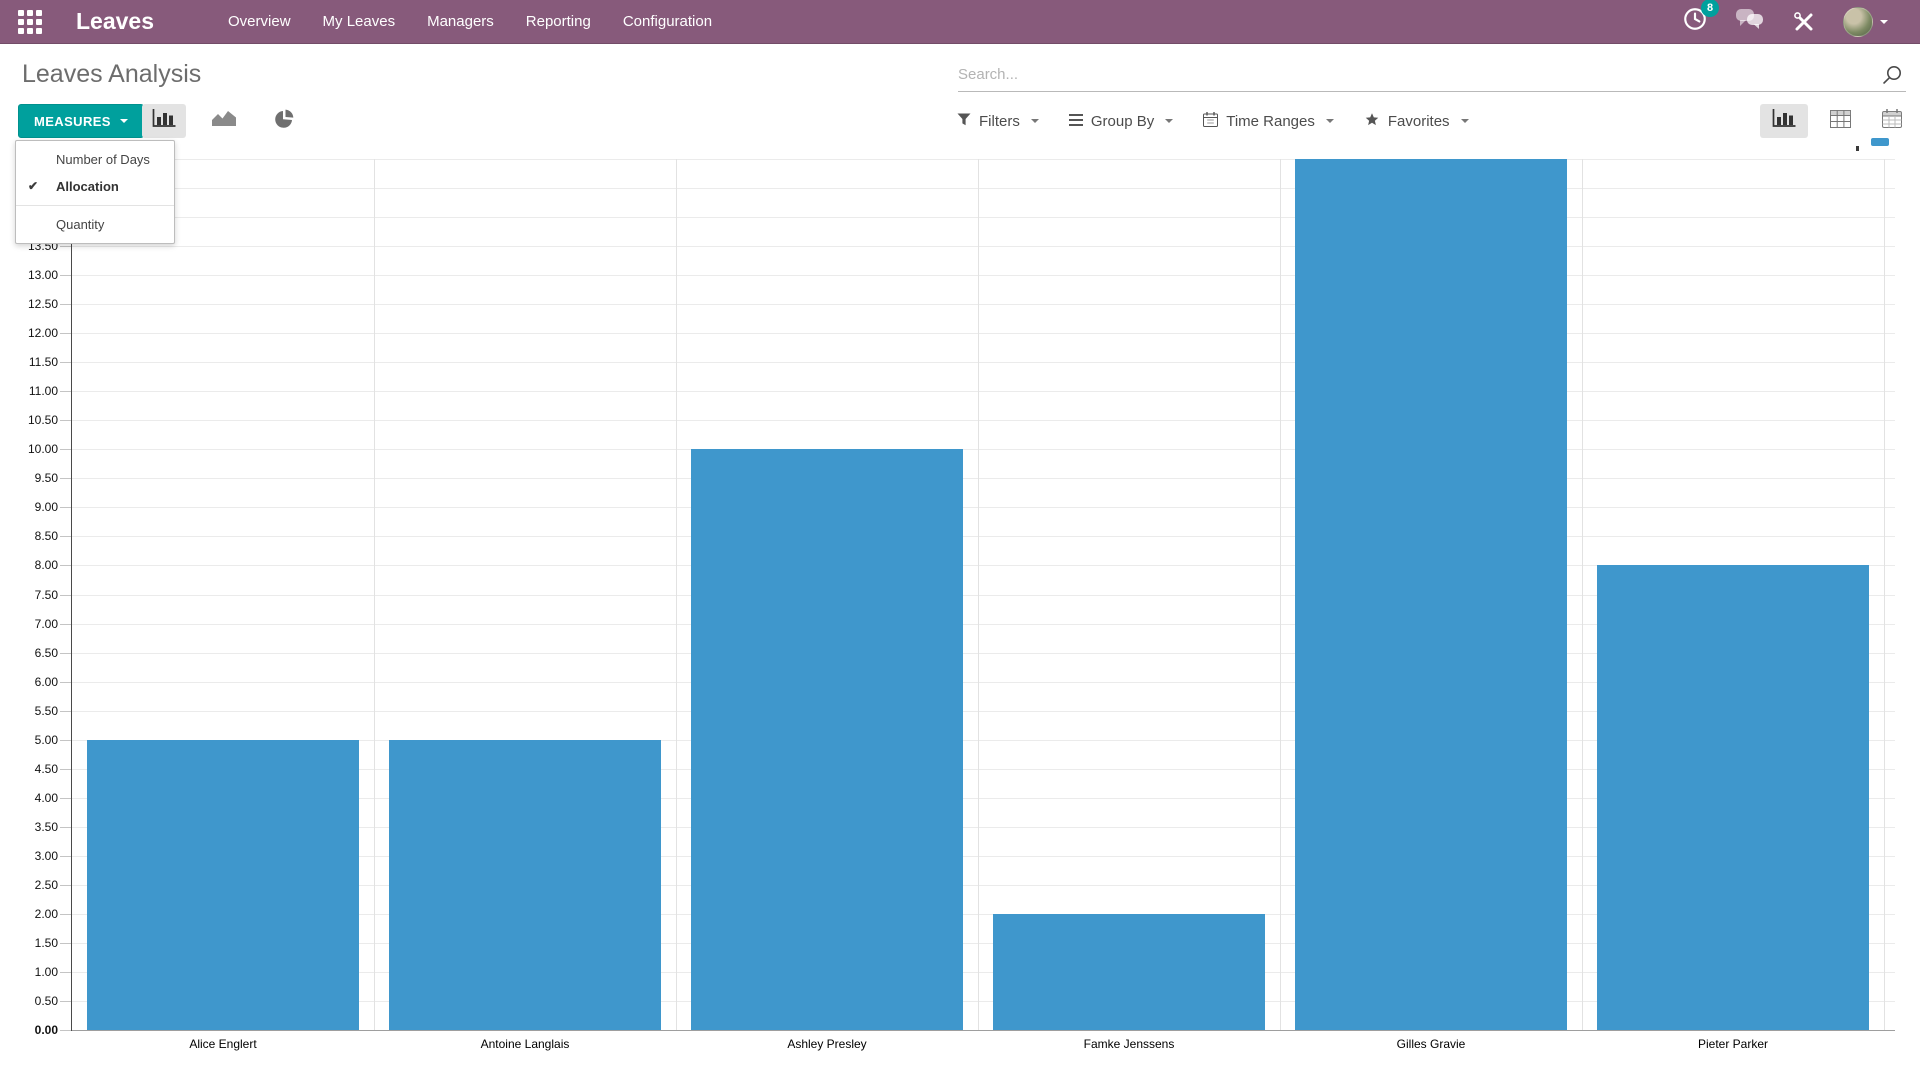 This screenshot has width=1920, height=1080. Describe the element at coordinates (1865, 21) in the screenshot. I see `user-menu` at that location.